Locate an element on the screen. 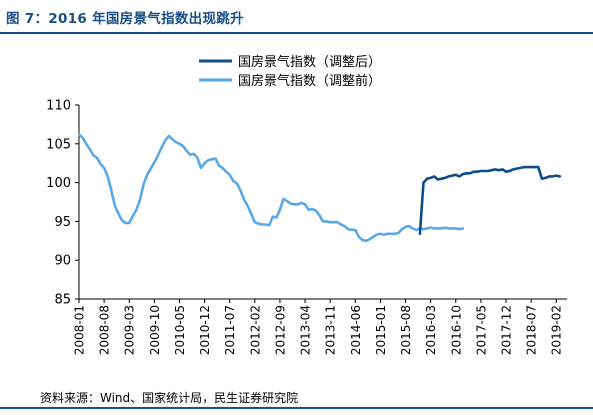 This screenshot has width=593, height=415. x-tick-label: 2018-07 is located at coordinates (532, 330).